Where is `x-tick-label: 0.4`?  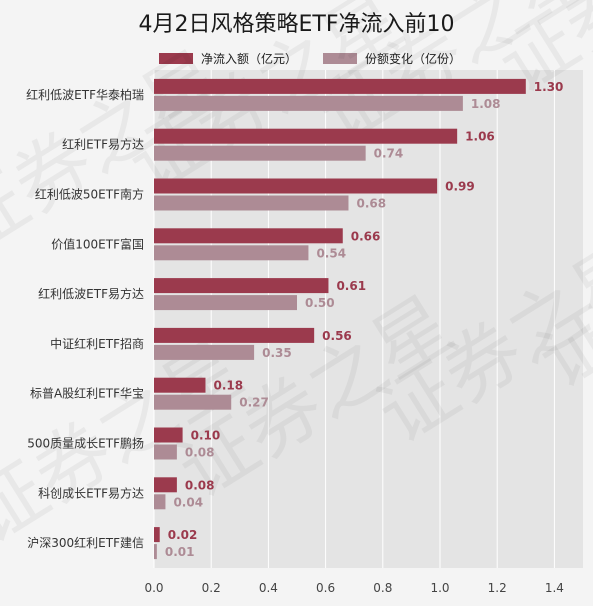 x-tick-label: 0.4 is located at coordinates (268, 588).